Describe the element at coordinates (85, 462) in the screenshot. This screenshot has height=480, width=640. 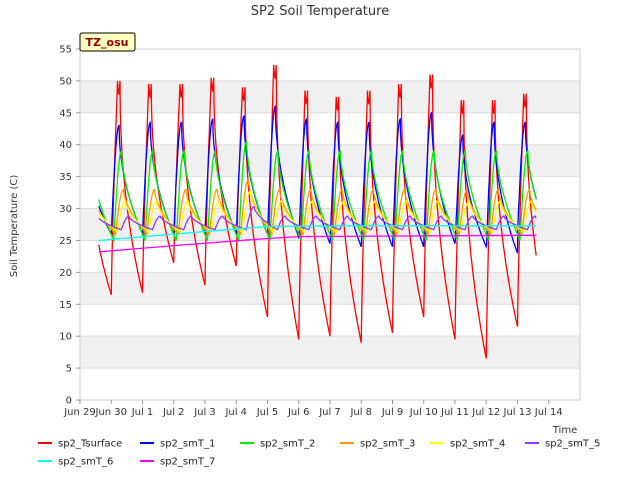
I see `legend-label: sp2_smT_6` at that location.